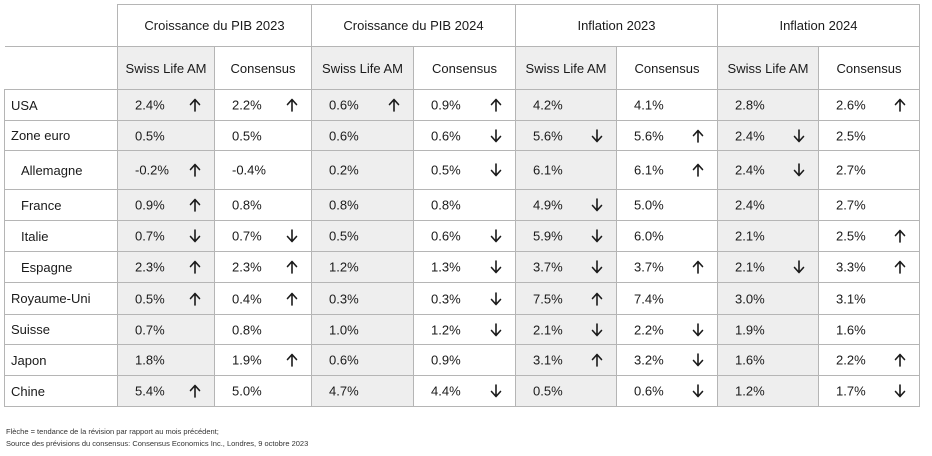 Image resolution: width=932 pixels, height=456 pixels. Describe the element at coordinates (263, 360) in the screenshot. I see `table-cell: 1.9%` at that location.